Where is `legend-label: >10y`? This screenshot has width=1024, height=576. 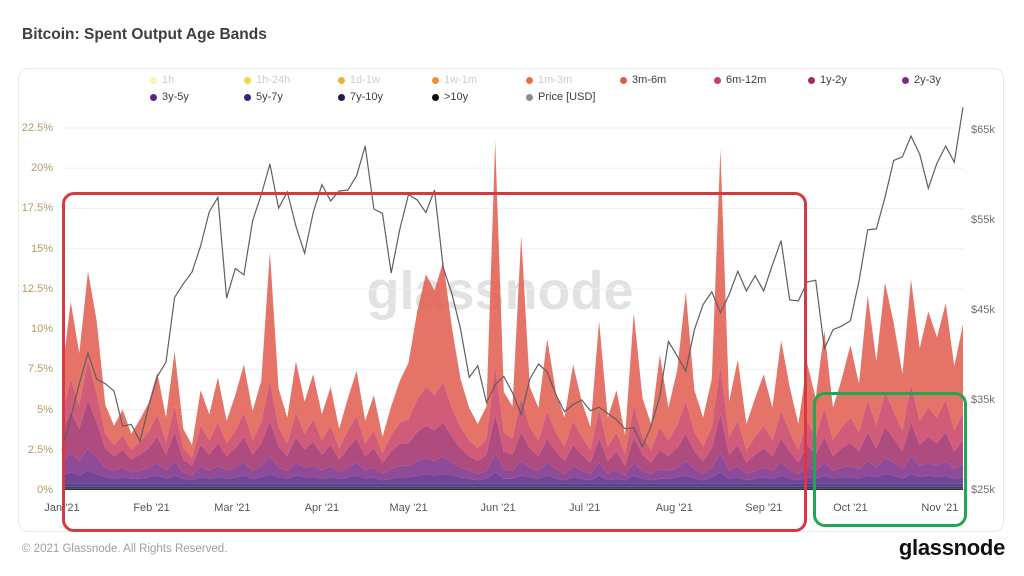 legend-label: >10y is located at coordinates (456, 97).